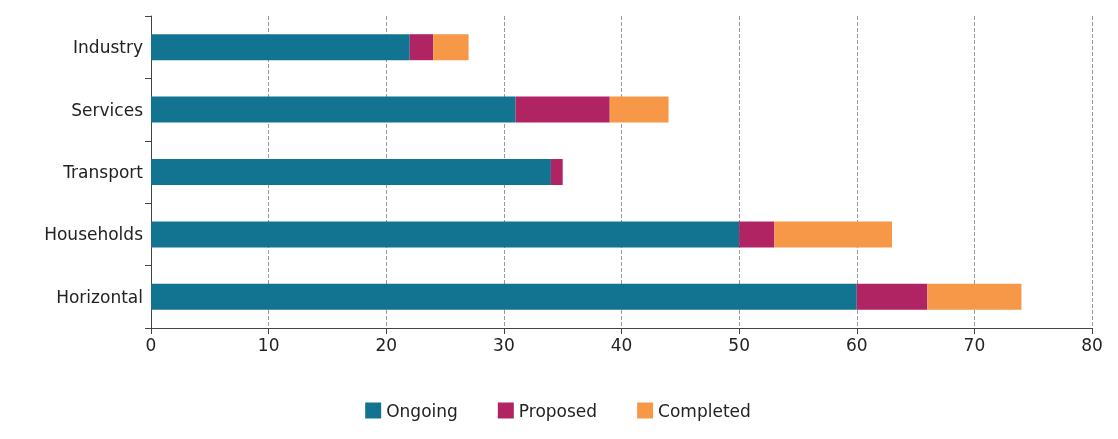 This screenshot has height=439, width=1118. Describe the element at coordinates (856, 344) in the screenshot. I see `x-tick-label: 60` at that location.